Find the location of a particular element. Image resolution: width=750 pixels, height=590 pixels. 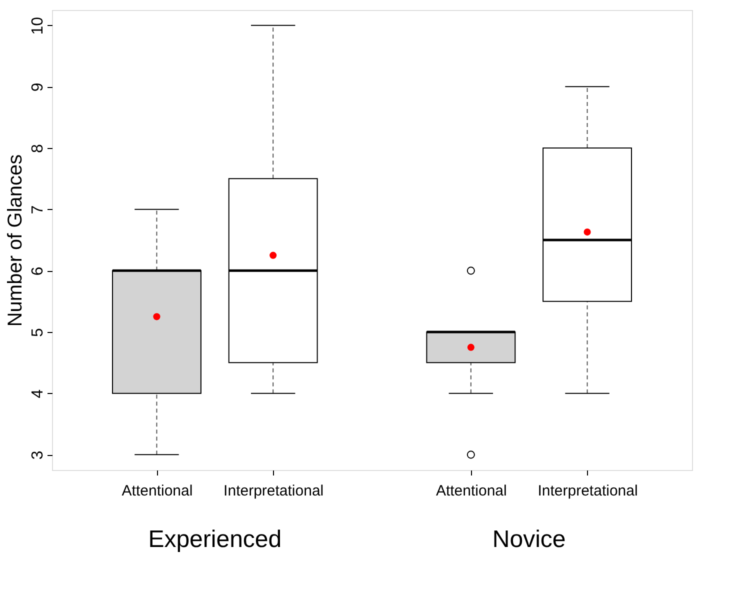

y-tick-label: 5 is located at coordinates (38, 332).